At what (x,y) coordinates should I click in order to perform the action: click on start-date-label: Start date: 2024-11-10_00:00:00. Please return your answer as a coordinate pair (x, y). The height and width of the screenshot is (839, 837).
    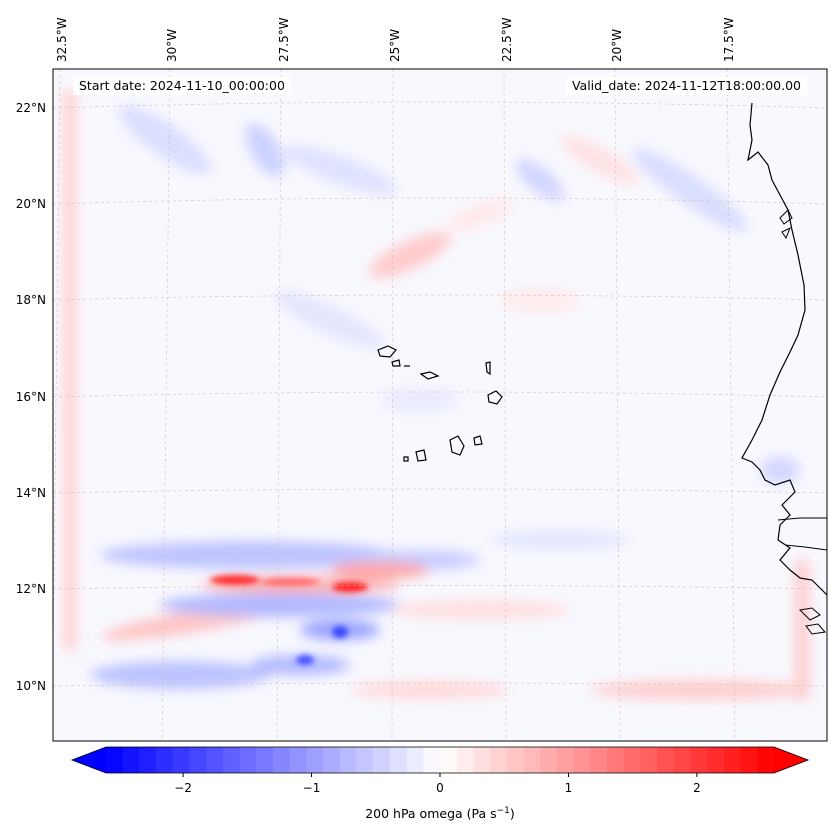
    Looking at the image, I should click on (182, 86).